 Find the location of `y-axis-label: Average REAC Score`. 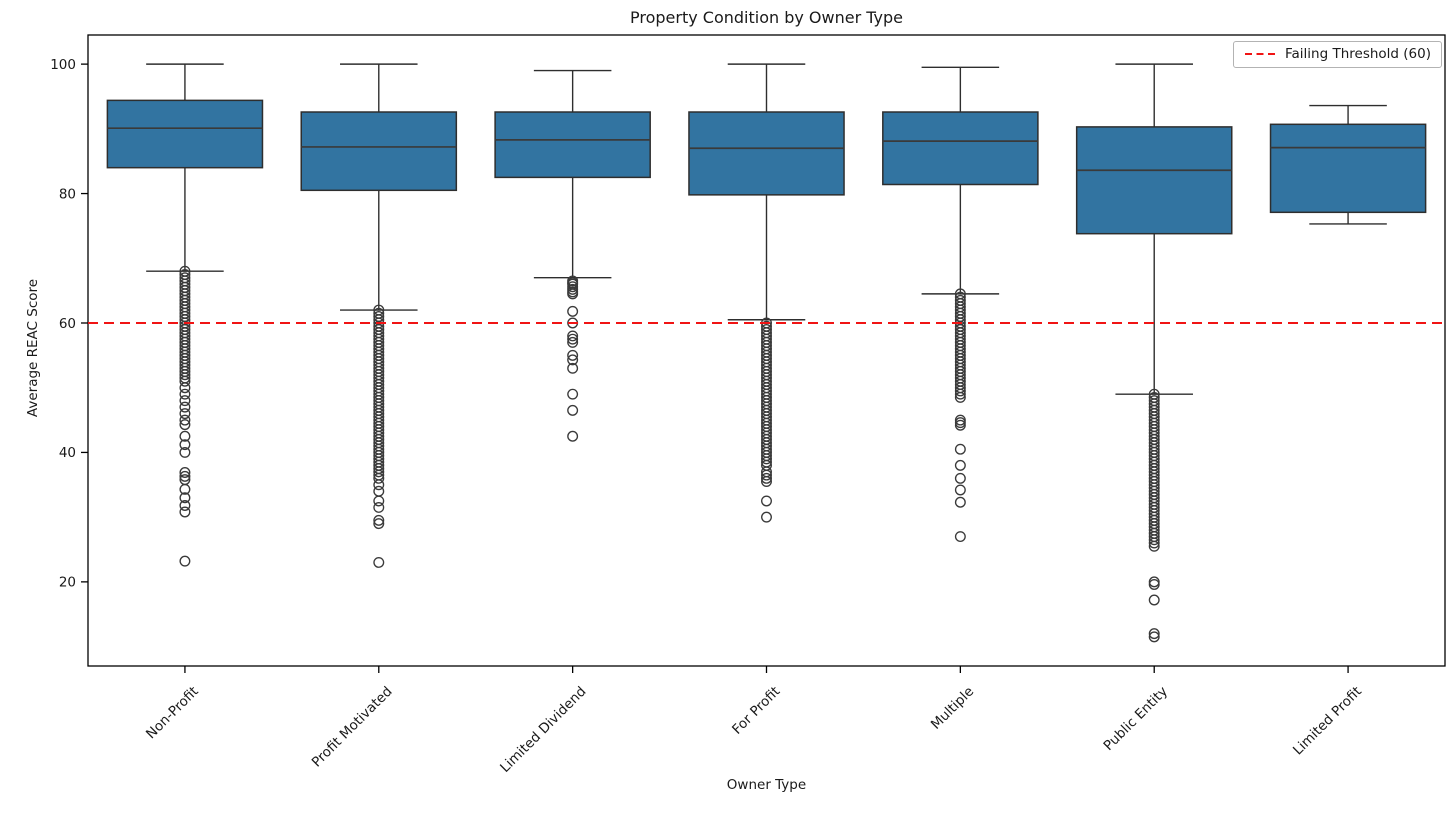

y-axis-label: Average REAC Score is located at coordinates (33, 348).